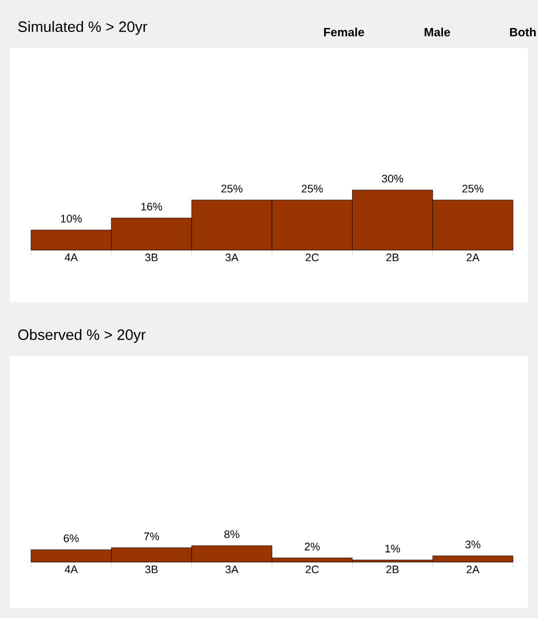  What do you see at coordinates (312, 546) in the screenshot?
I see `data-label: 2%` at bounding box center [312, 546].